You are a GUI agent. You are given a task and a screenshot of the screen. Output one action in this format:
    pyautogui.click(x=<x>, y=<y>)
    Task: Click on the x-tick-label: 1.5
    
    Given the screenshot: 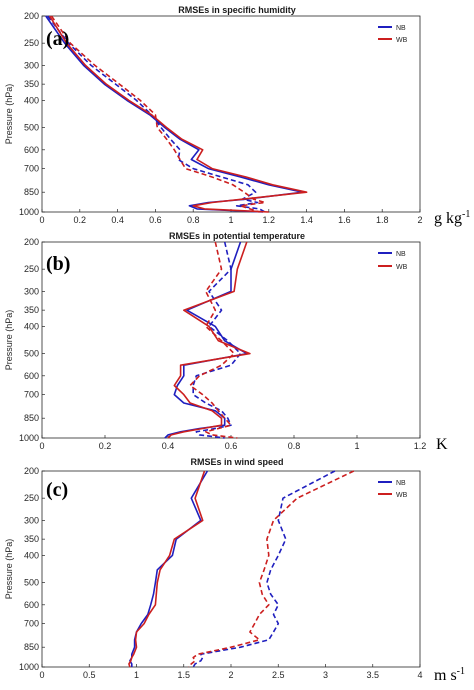 What is the action you would take?
    pyautogui.click(x=183, y=675)
    